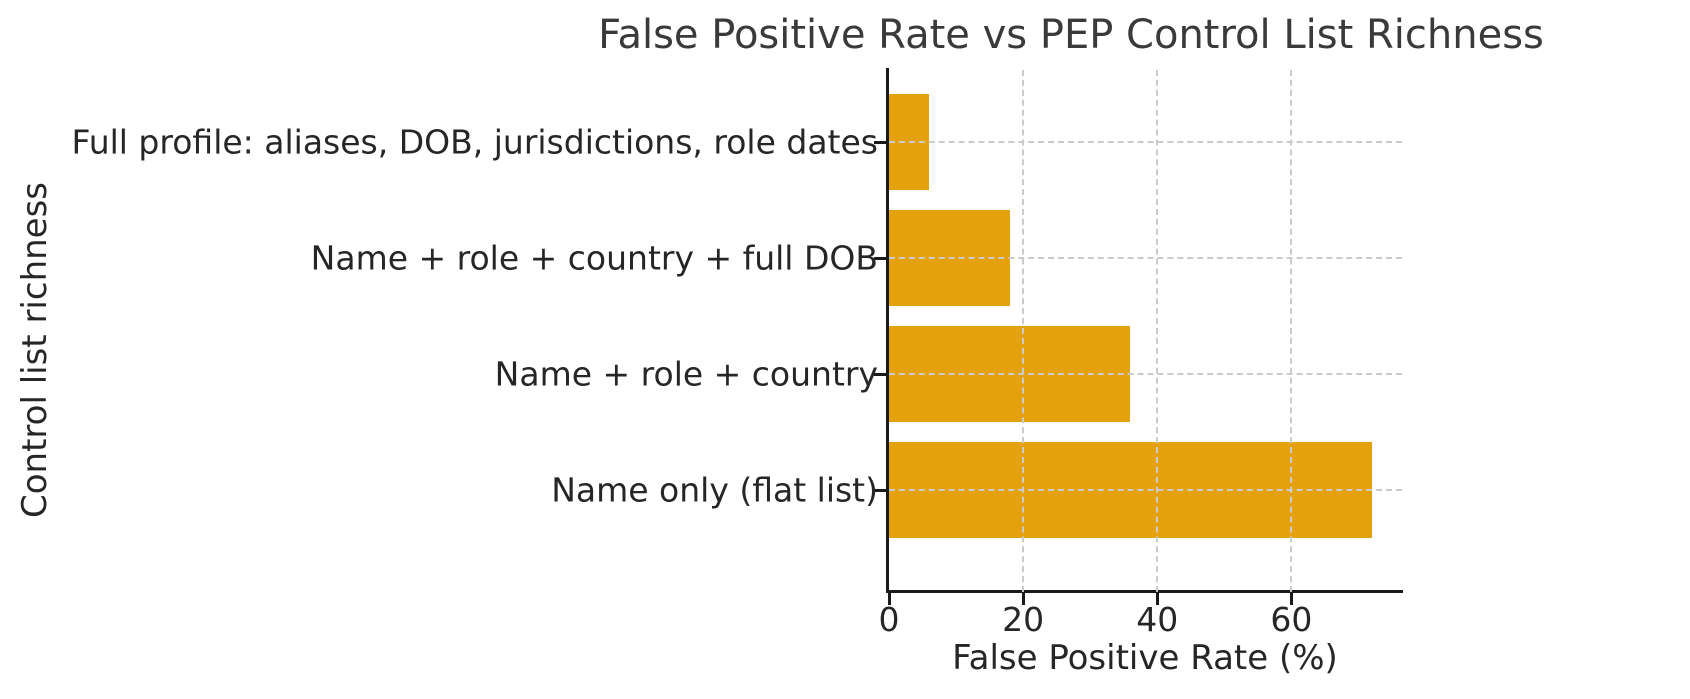 Image resolution: width=1690 pixels, height=699 pixels. I want to click on x-tick-label: 20, so click(1023, 619).